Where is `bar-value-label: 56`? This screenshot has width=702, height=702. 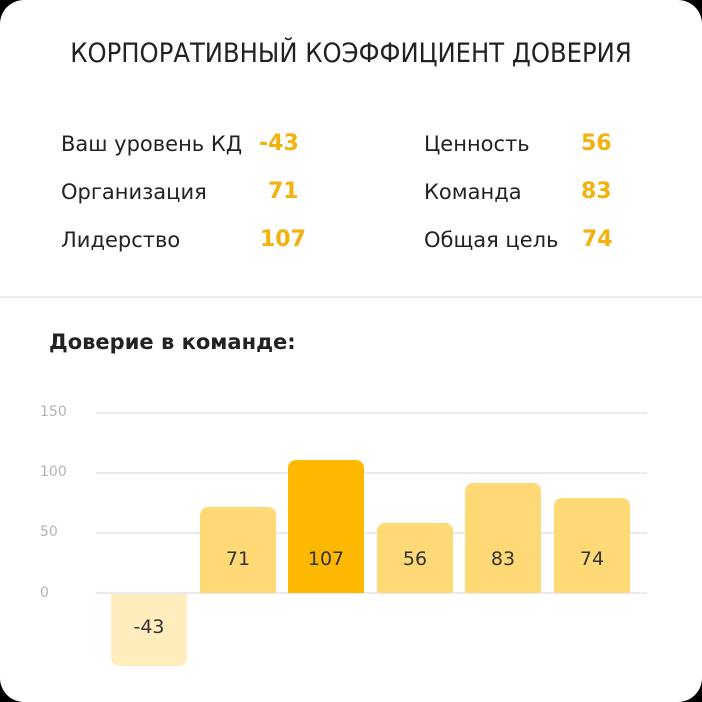
bar-value-label: 56 is located at coordinates (415, 559).